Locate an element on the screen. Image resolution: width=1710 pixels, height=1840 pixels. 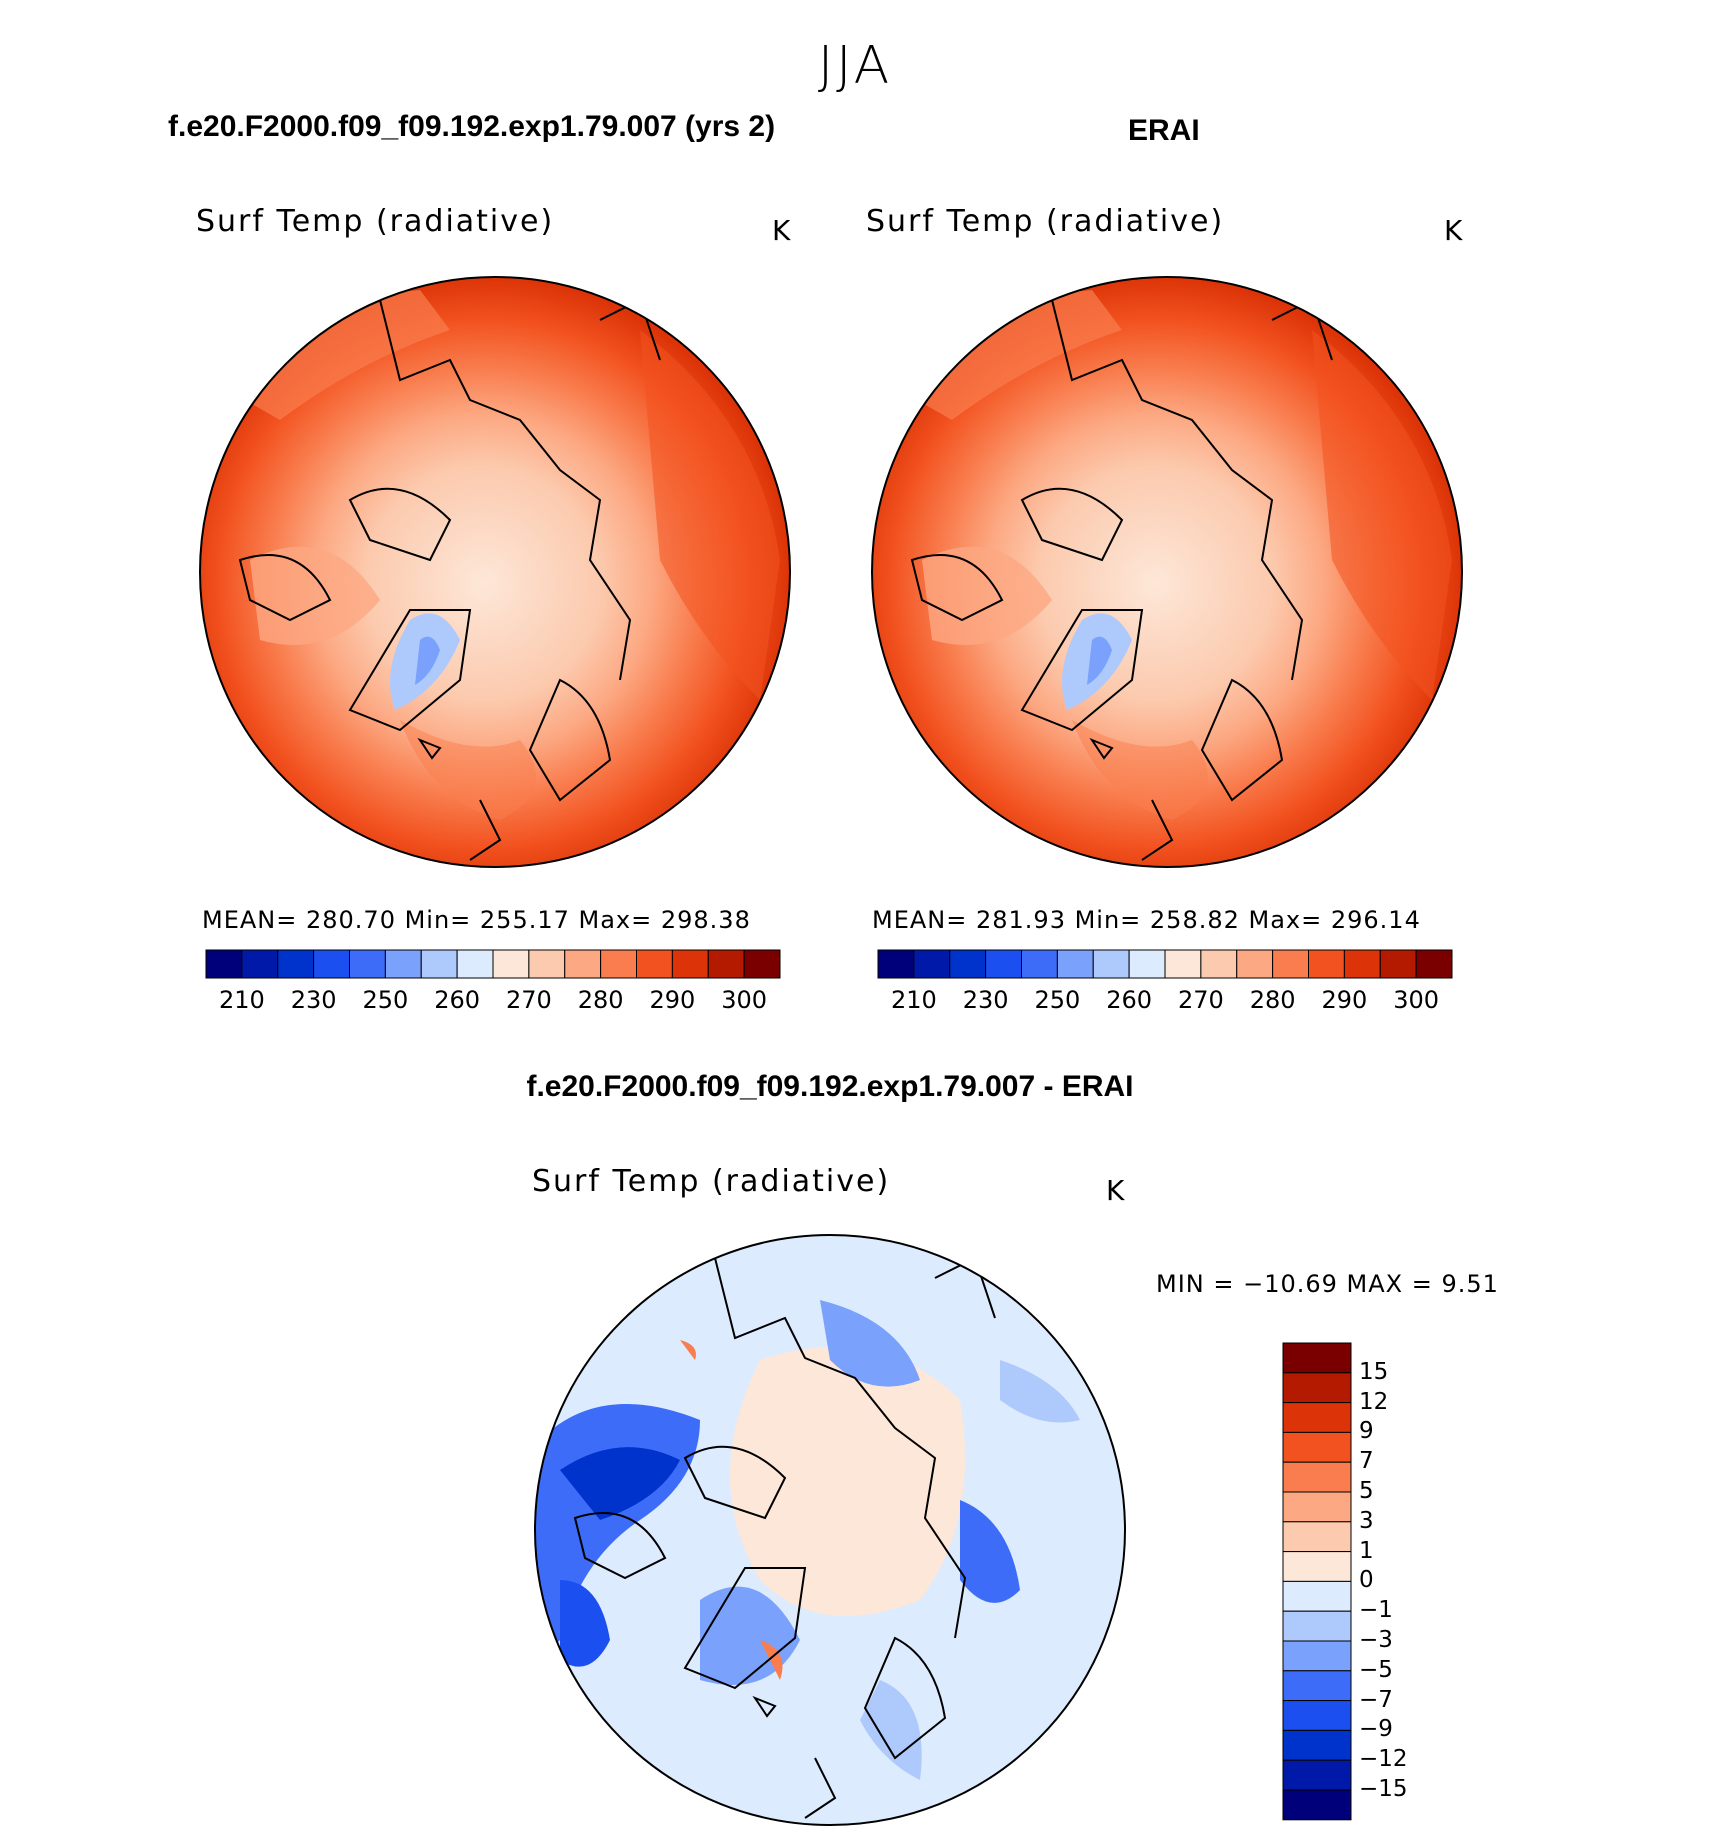
diff-colorbar-tick-label: 9 is located at coordinates (1366, 1431).